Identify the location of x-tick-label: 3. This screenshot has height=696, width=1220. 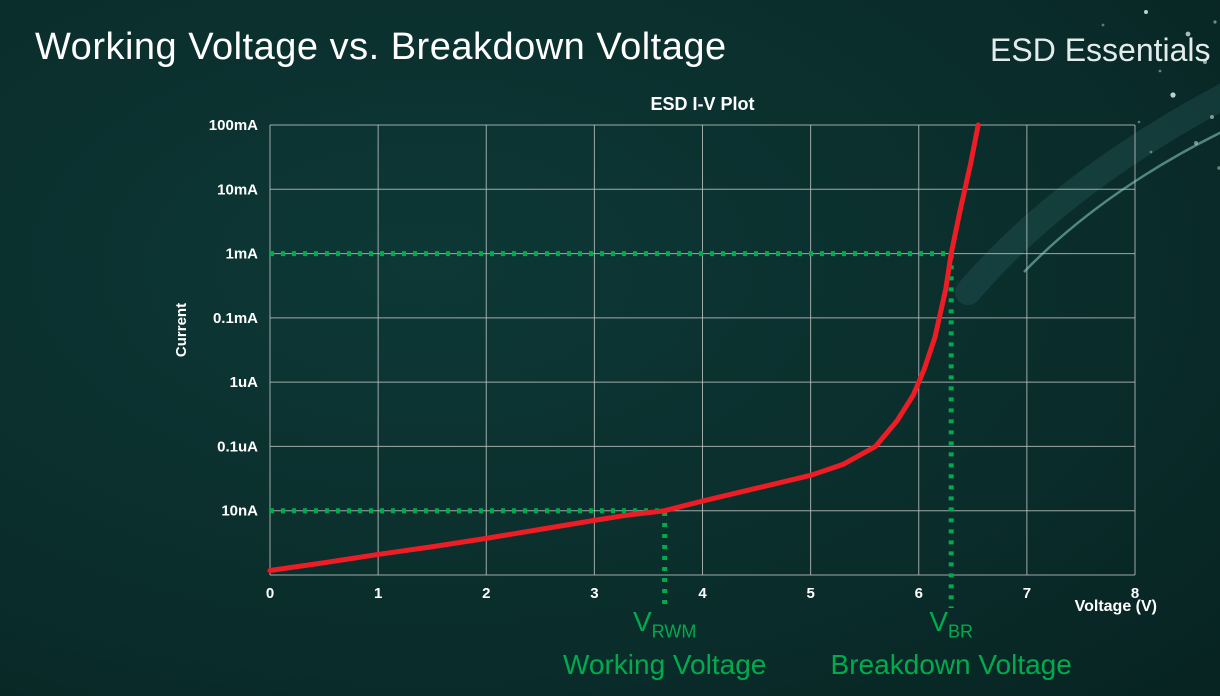
(594, 593).